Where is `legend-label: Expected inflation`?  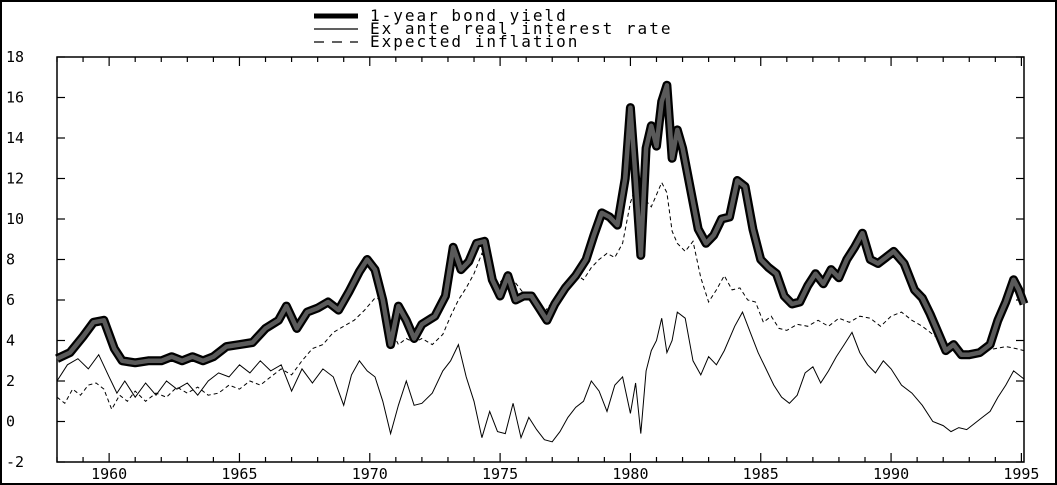 legend-label: Expected inflation is located at coordinates (474, 41).